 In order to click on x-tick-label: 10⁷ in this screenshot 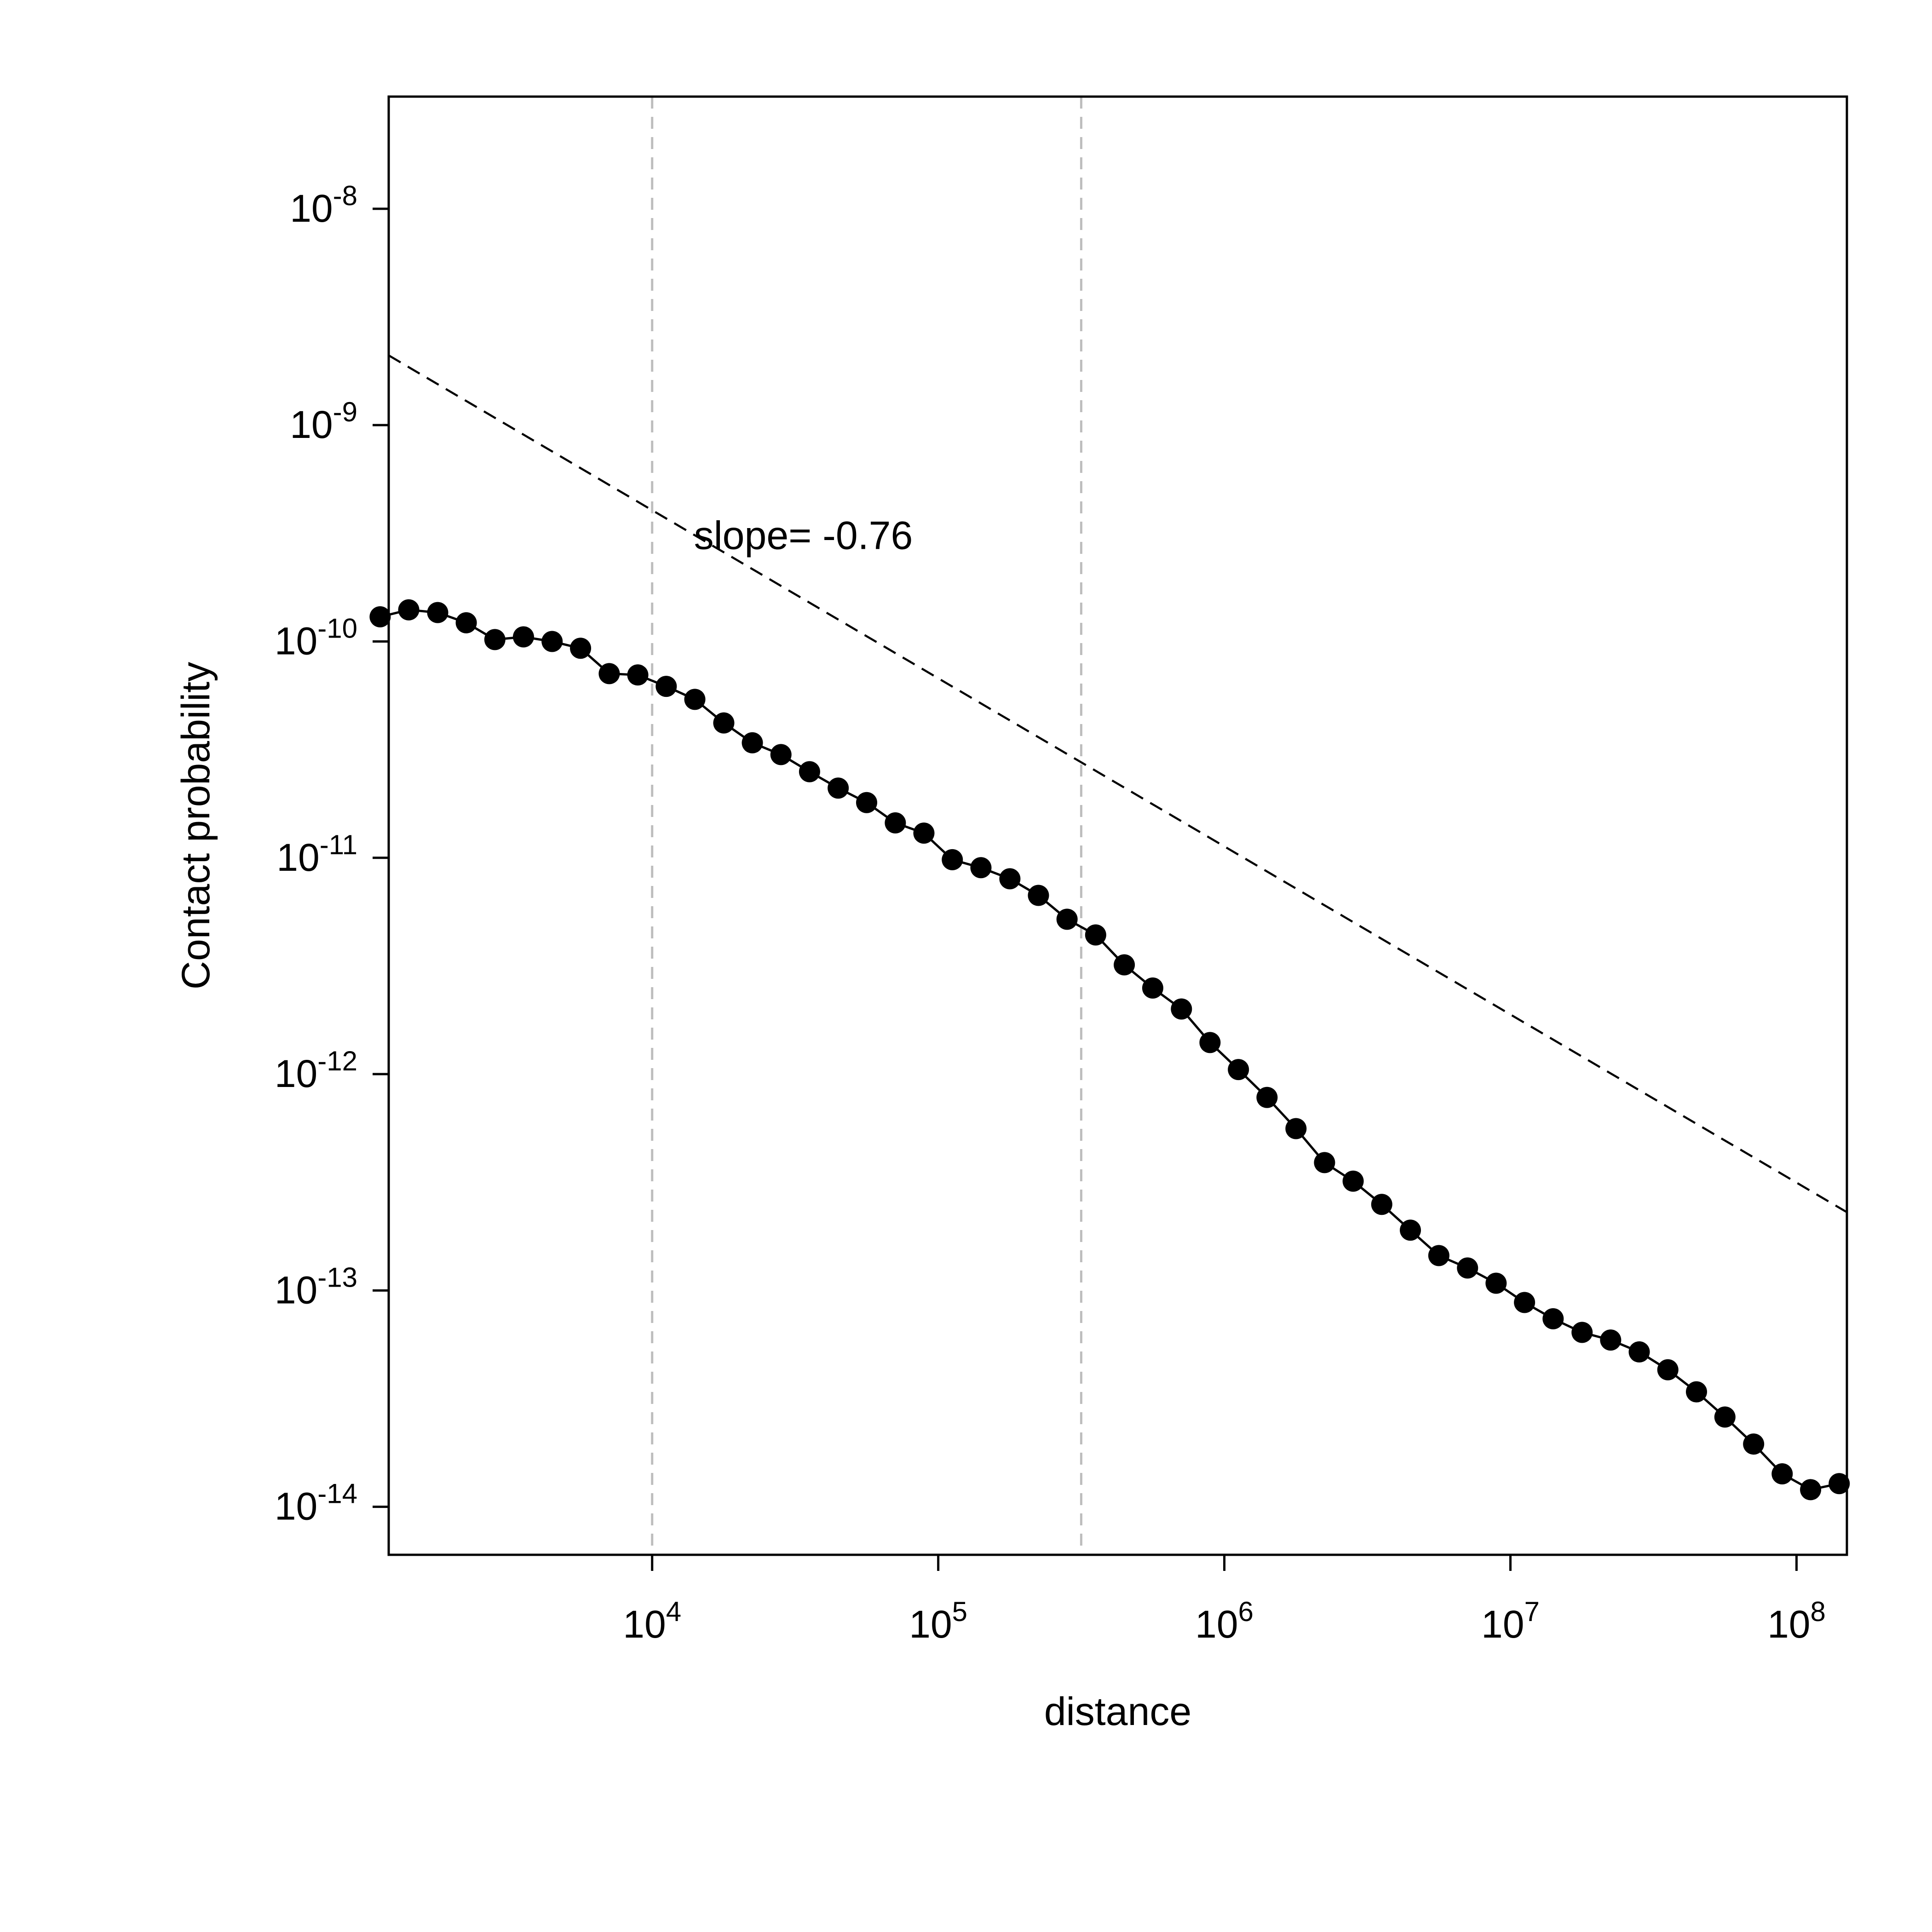, I will do `click(1510, 1621)`.